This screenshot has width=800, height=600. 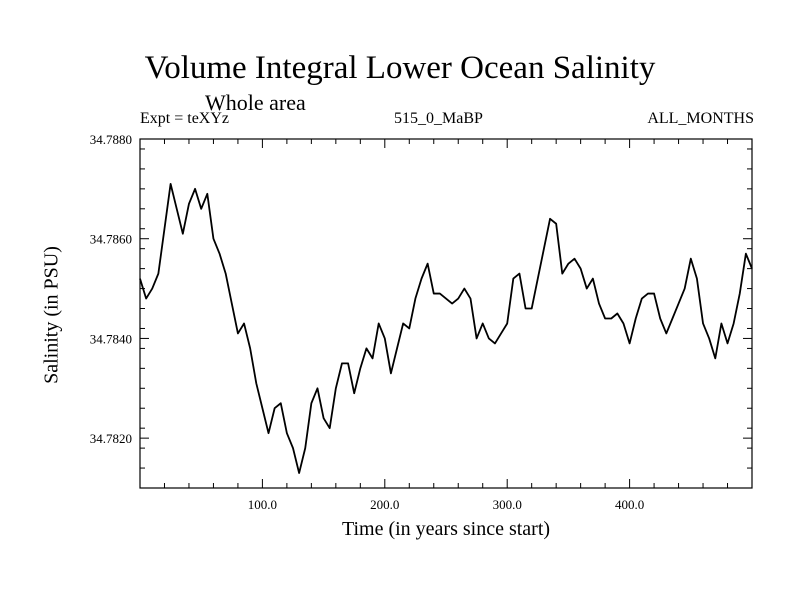 I want to click on y-tick-label: 34.7820, so click(x=111, y=438).